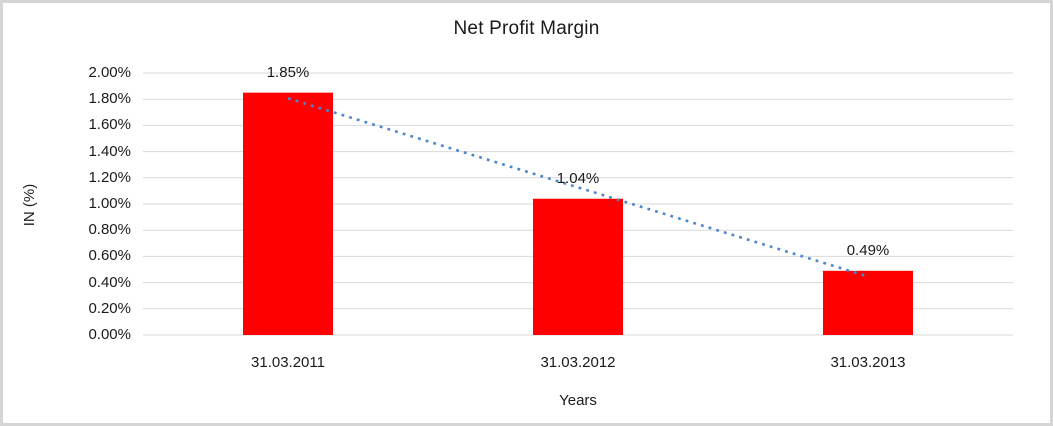 The height and width of the screenshot is (426, 1053). I want to click on x-tick-label: 31.03.2011, so click(288, 362).